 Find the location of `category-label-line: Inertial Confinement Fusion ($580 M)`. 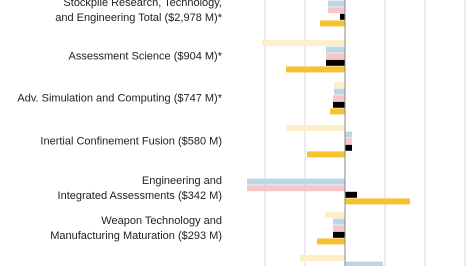

category-label-line: Inertial Confinement Fusion ($580 M) is located at coordinates (131, 141).